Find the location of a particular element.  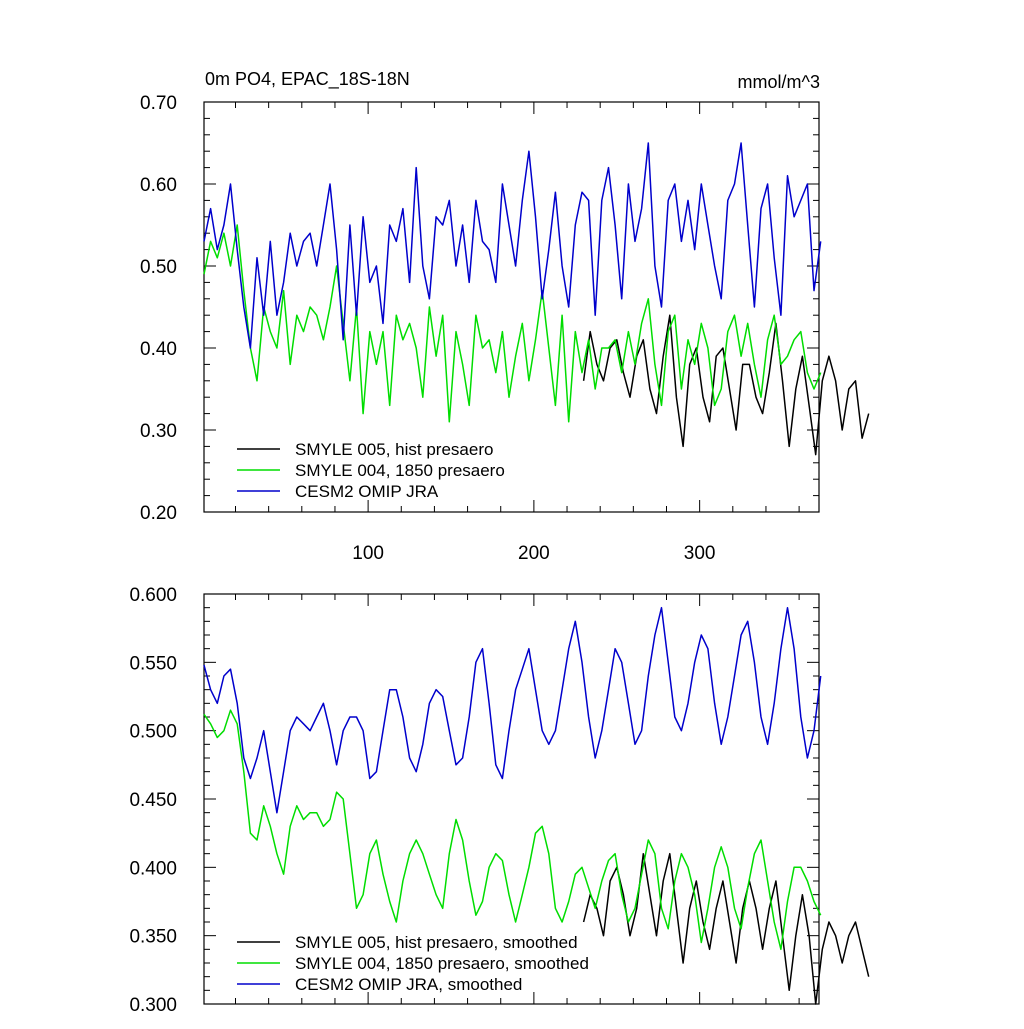

legend-label-2: CESM2 OMIP JRA is located at coordinates (367, 491).